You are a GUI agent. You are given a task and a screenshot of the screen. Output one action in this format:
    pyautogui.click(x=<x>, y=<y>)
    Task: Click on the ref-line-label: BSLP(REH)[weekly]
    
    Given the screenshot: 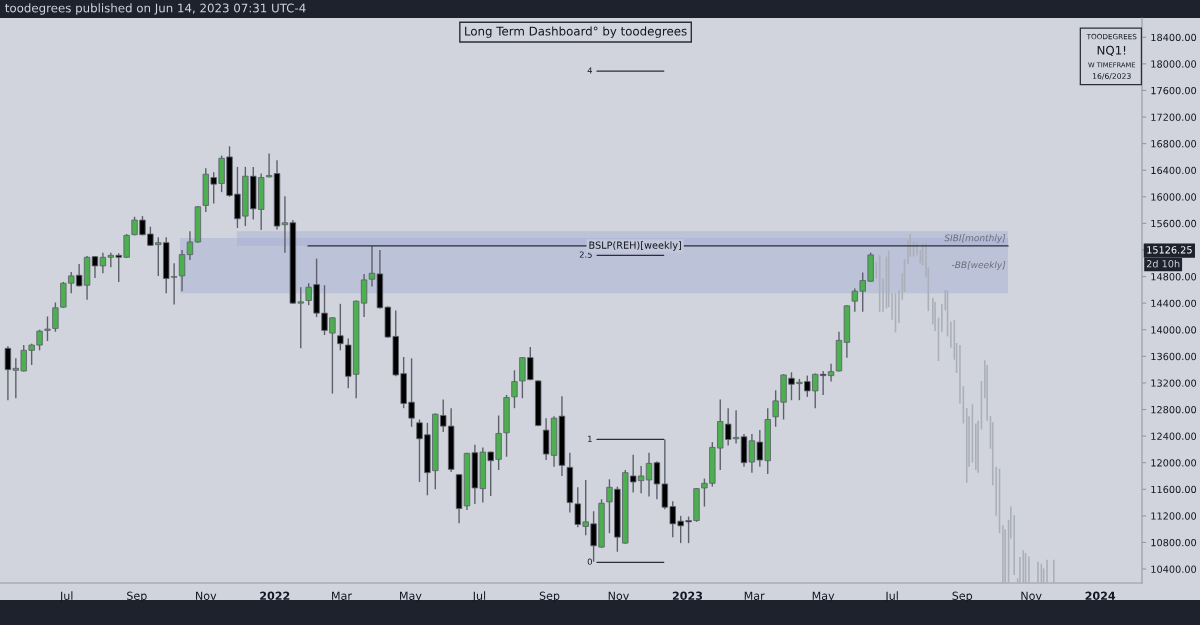 What is the action you would take?
    pyautogui.click(x=635, y=246)
    